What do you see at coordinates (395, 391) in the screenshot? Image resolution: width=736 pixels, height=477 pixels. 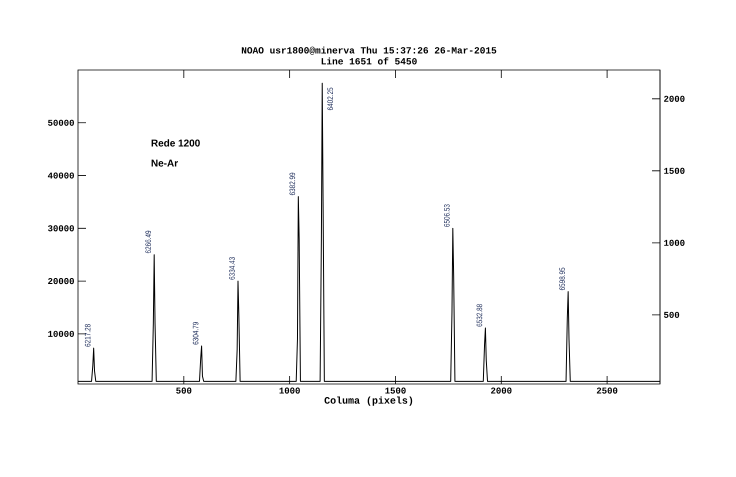 I see `x-tick-label: 1500` at bounding box center [395, 391].